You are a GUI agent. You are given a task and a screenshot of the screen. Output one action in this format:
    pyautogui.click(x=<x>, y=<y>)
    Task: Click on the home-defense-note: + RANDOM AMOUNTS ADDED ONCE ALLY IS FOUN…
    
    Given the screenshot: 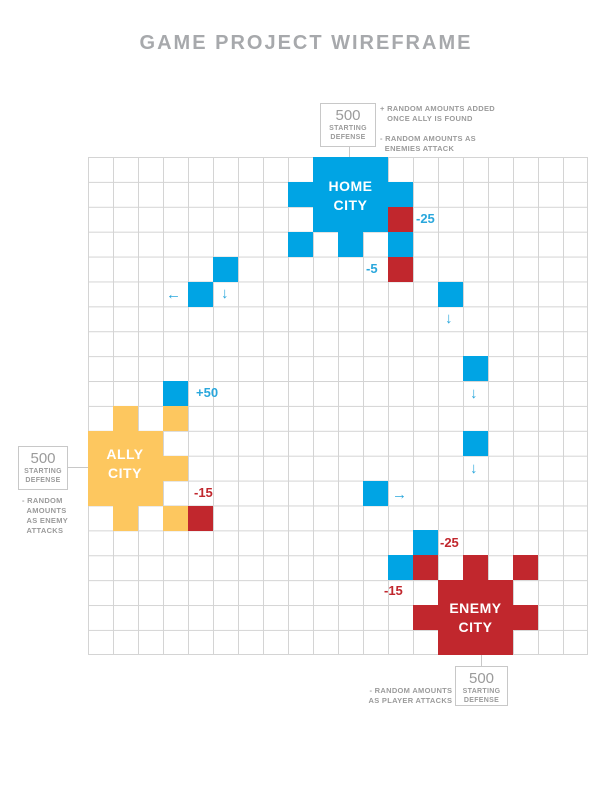 What is the action you would take?
    pyautogui.click(x=438, y=128)
    